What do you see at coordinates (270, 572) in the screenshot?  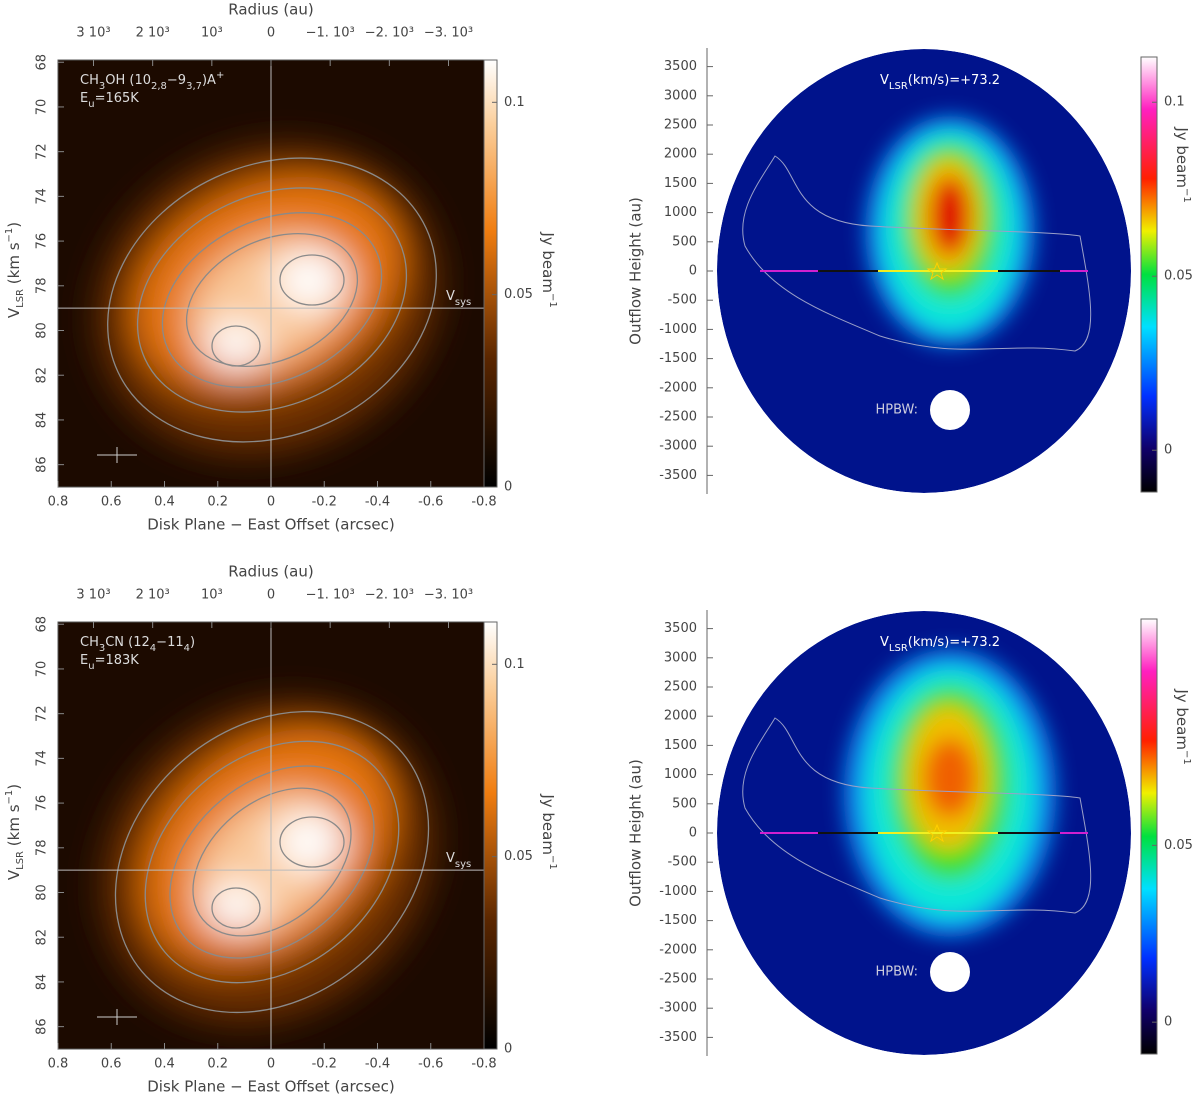 I see `x2-axis-label: Radius (au)` at bounding box center [270, 572].